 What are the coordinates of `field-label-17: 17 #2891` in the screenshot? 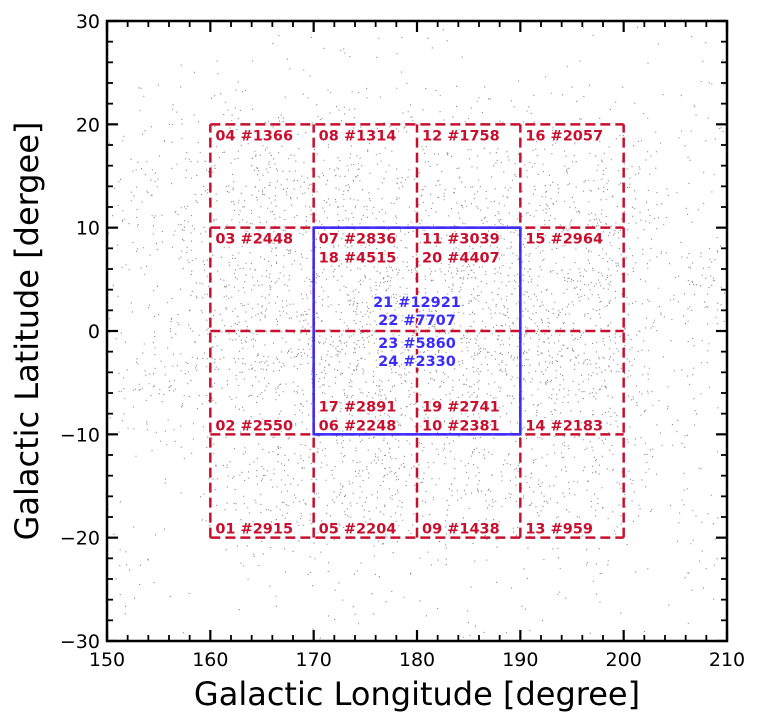 It's located at (358, 407).